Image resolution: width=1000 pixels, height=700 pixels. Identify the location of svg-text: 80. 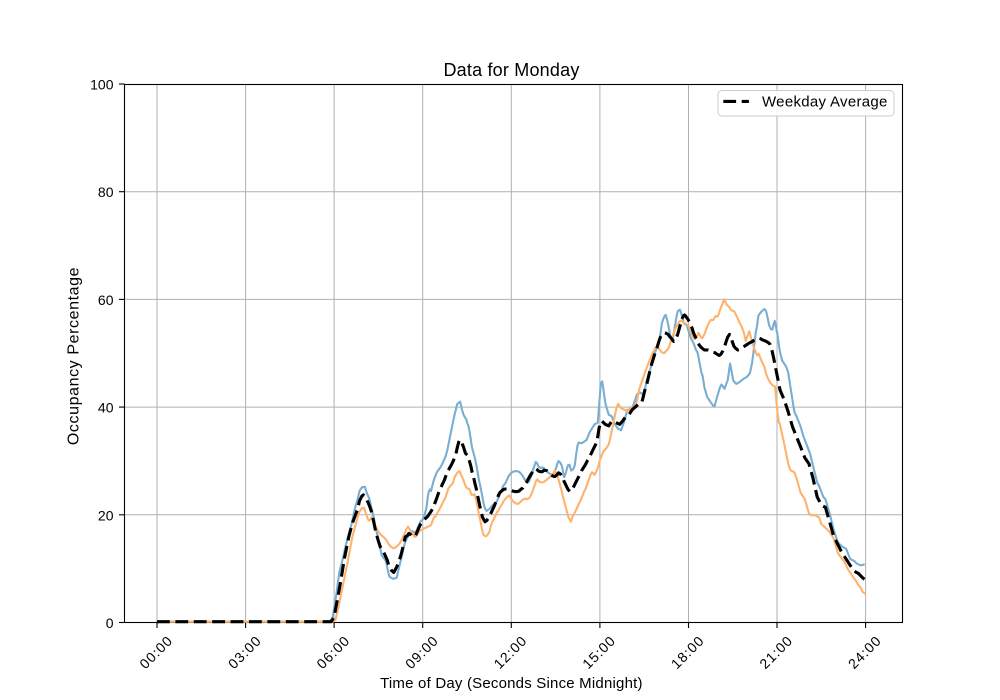
(106, 192).